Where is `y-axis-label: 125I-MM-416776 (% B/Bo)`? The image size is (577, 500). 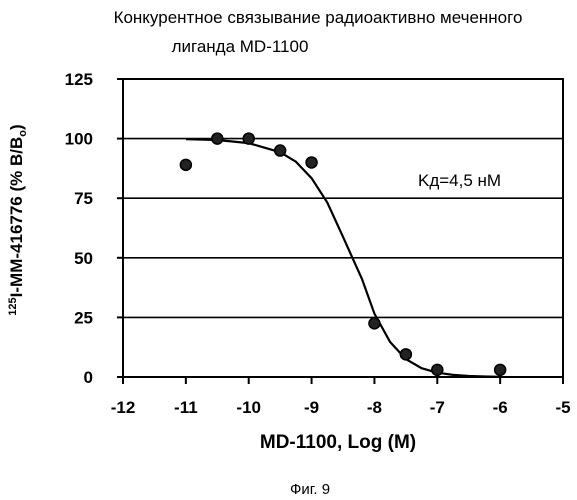
y-axis-label: 125I-MM-416776 (% B/Bo) is located at coordinates (18, 219).